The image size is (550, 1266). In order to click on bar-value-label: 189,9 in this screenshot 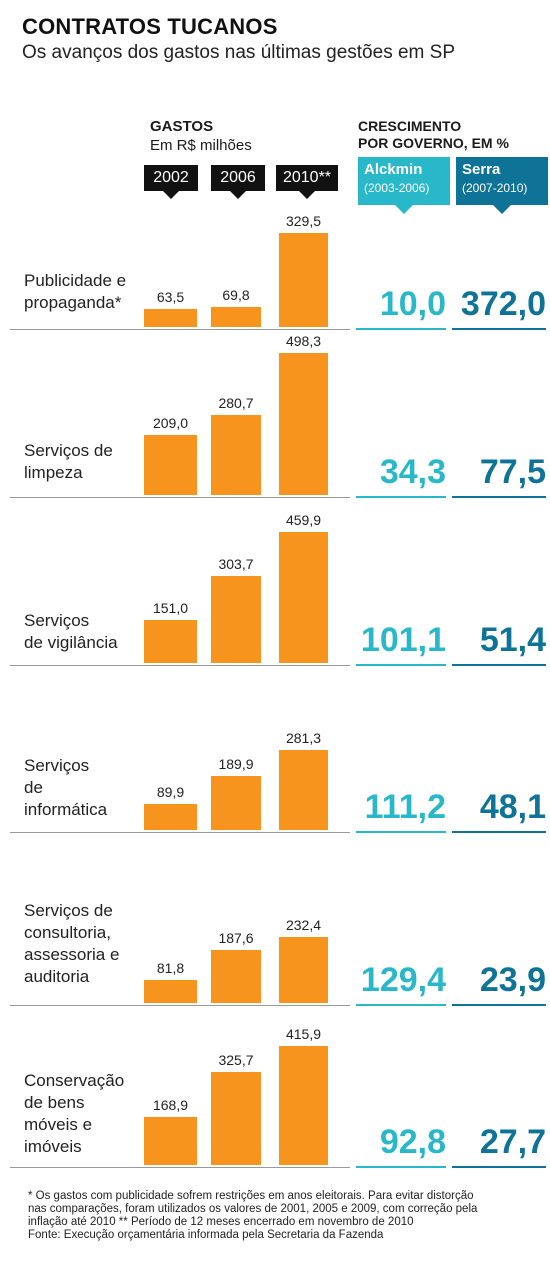, I will do `click(236, 764)`.